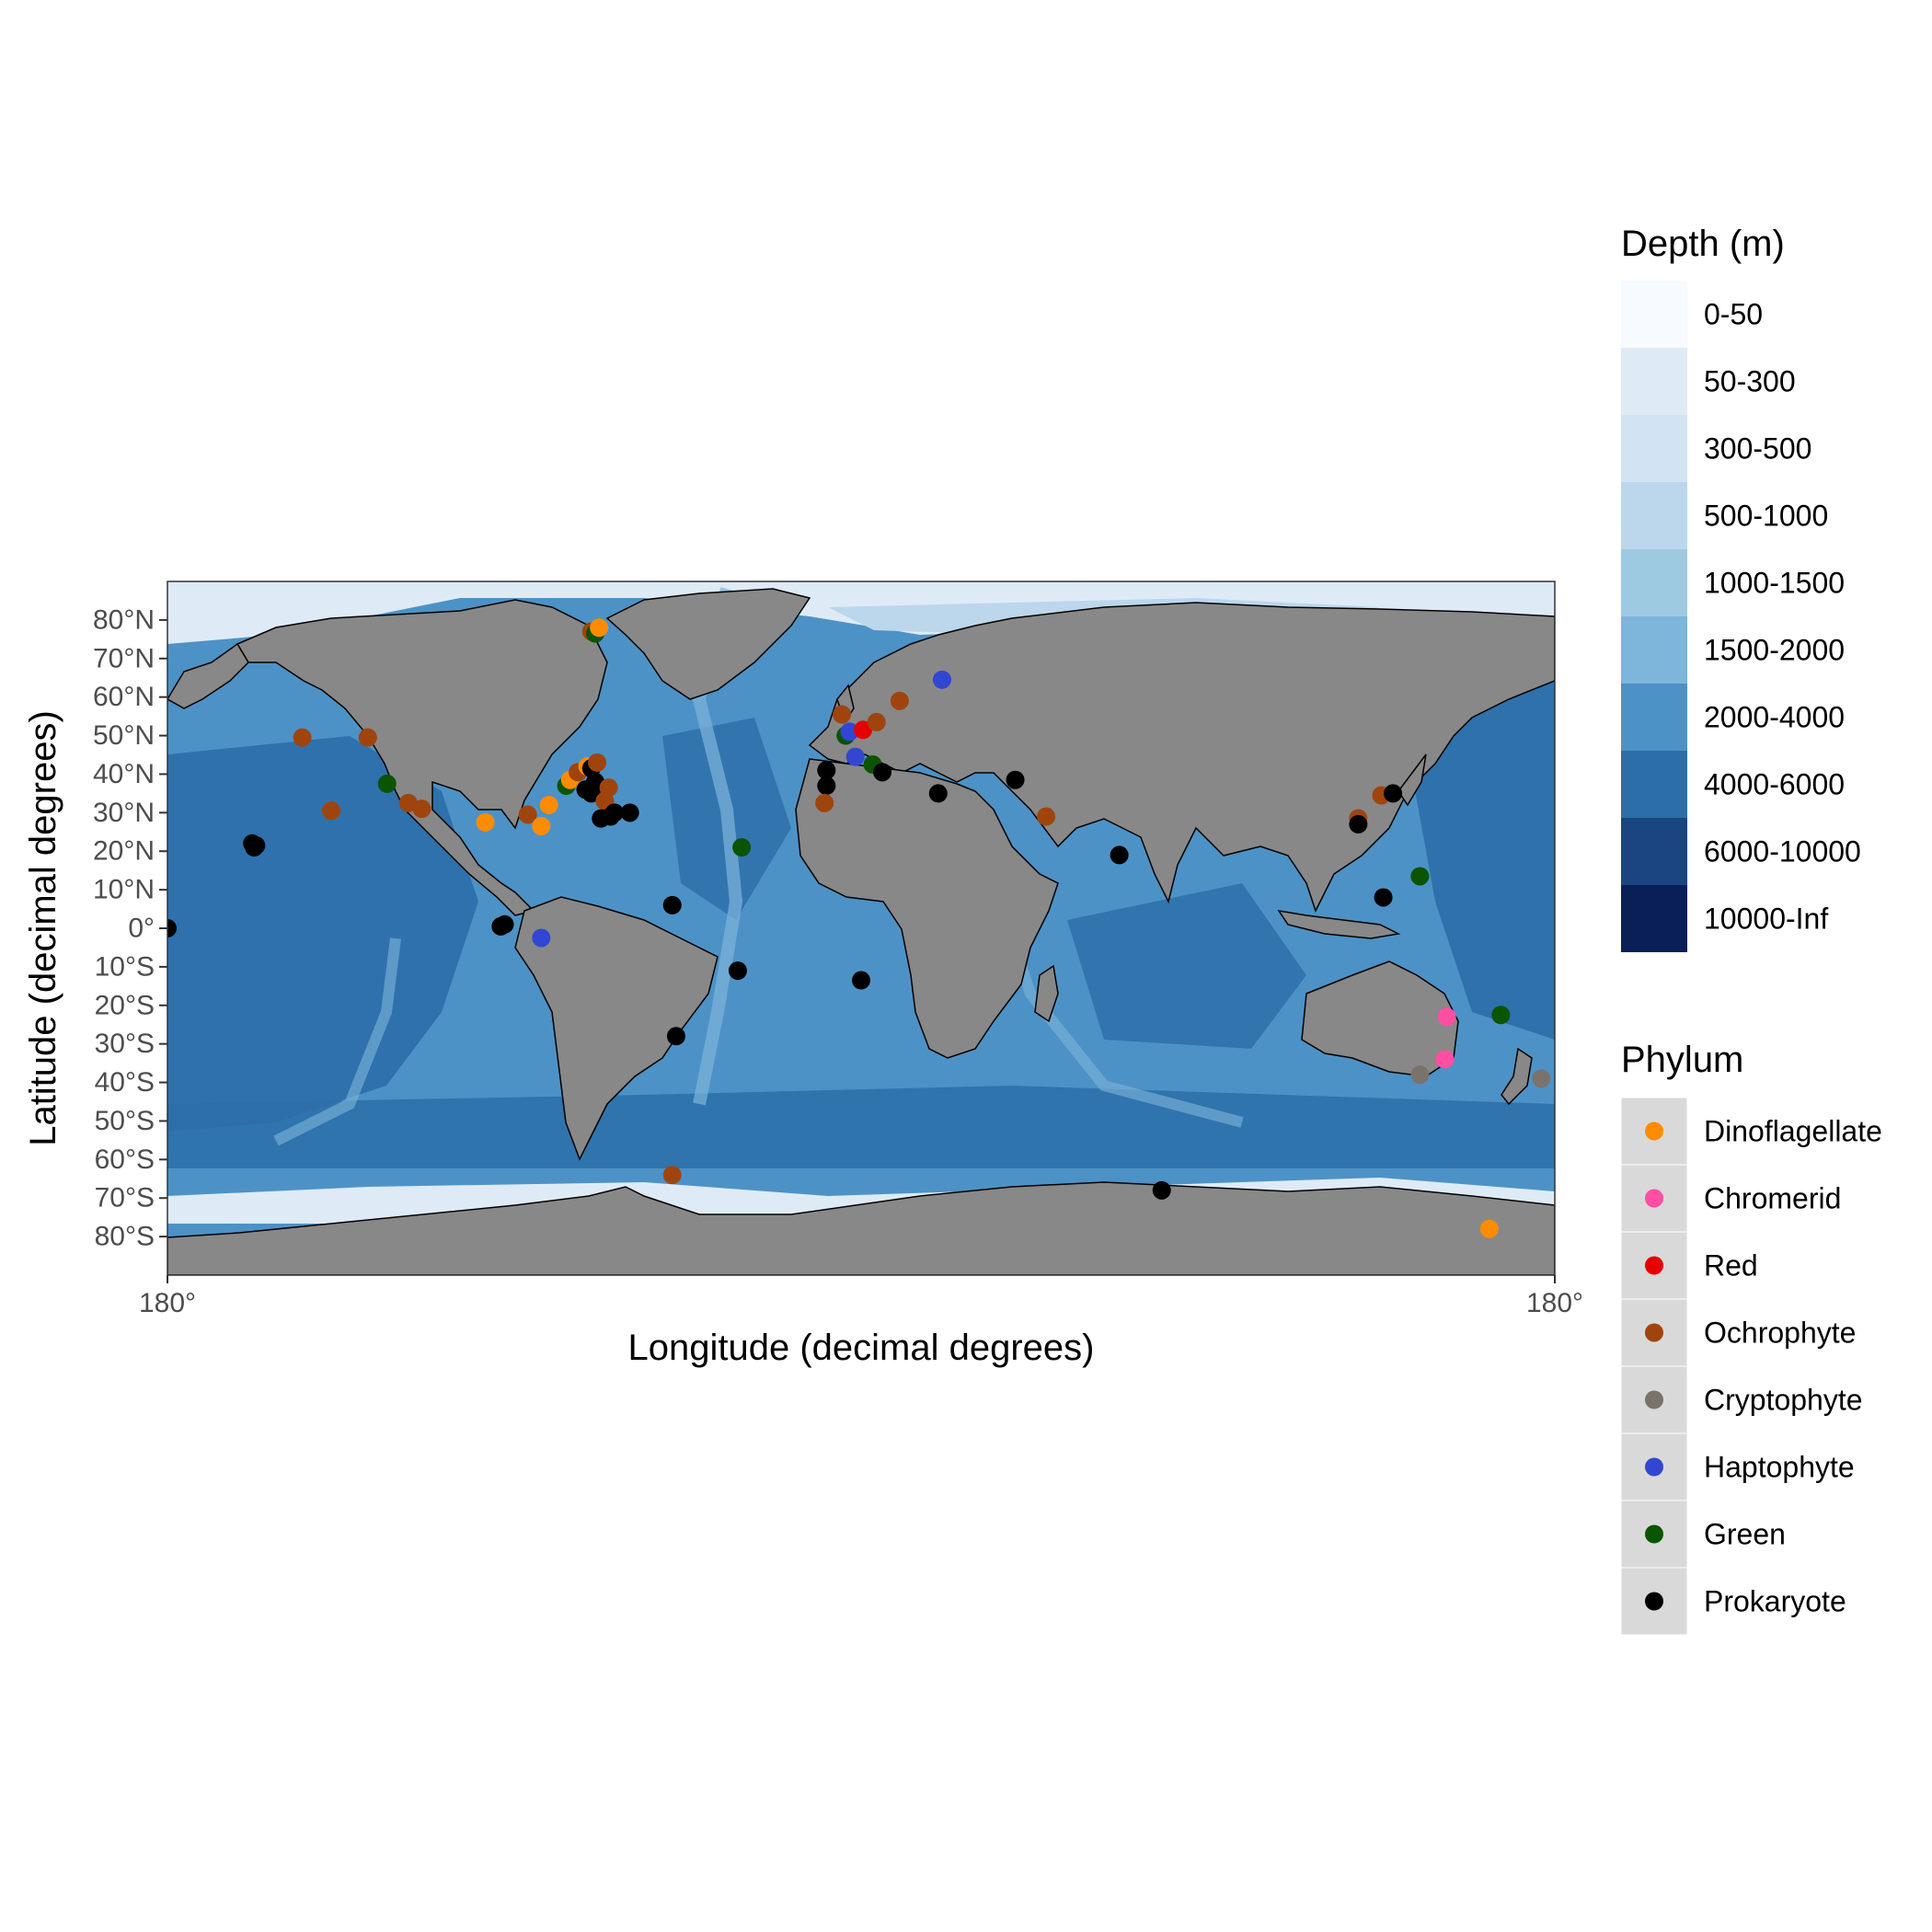 This screenshot has height=1932, width=1932. I want to click on y-tick-label: 20°S, so click(125, 1005).